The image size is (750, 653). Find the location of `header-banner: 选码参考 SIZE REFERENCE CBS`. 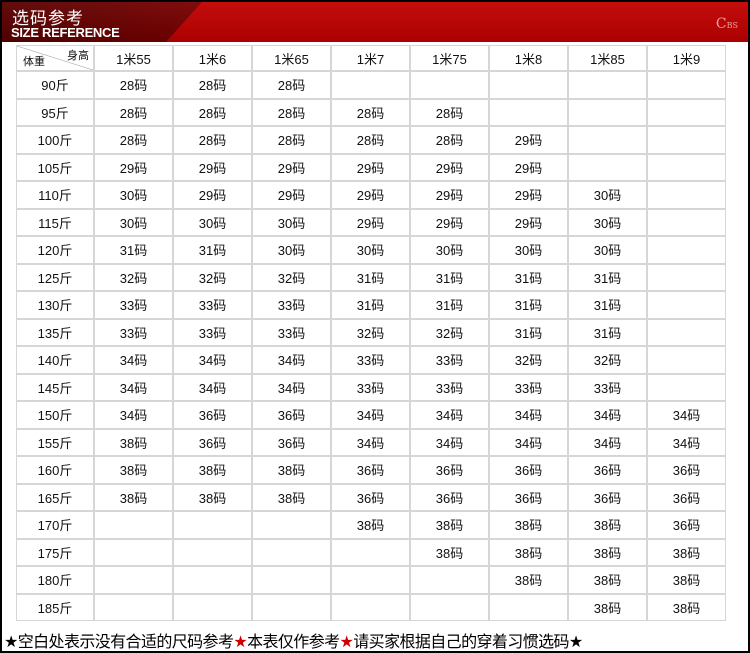

header-banner: 选码参考 SIZE REFERENCE CBS is located at coordinates (375, 22).